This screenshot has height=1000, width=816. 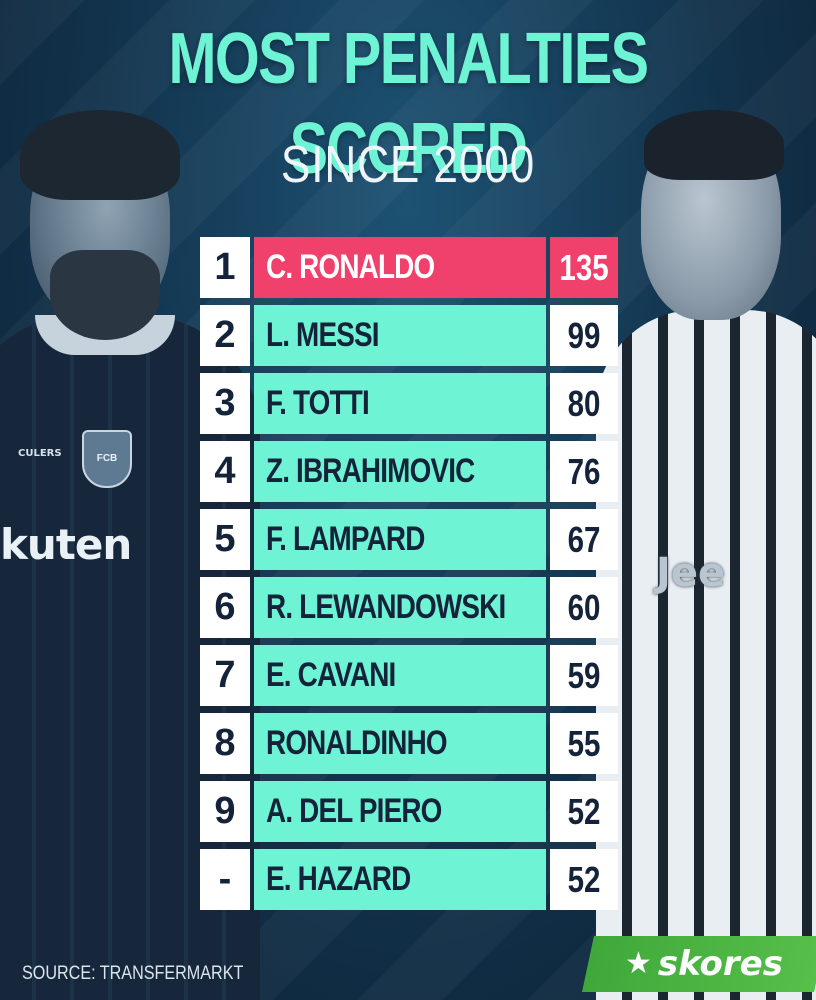 I want to click on player-name: C. RONALDO, so click(x=400, y=267).